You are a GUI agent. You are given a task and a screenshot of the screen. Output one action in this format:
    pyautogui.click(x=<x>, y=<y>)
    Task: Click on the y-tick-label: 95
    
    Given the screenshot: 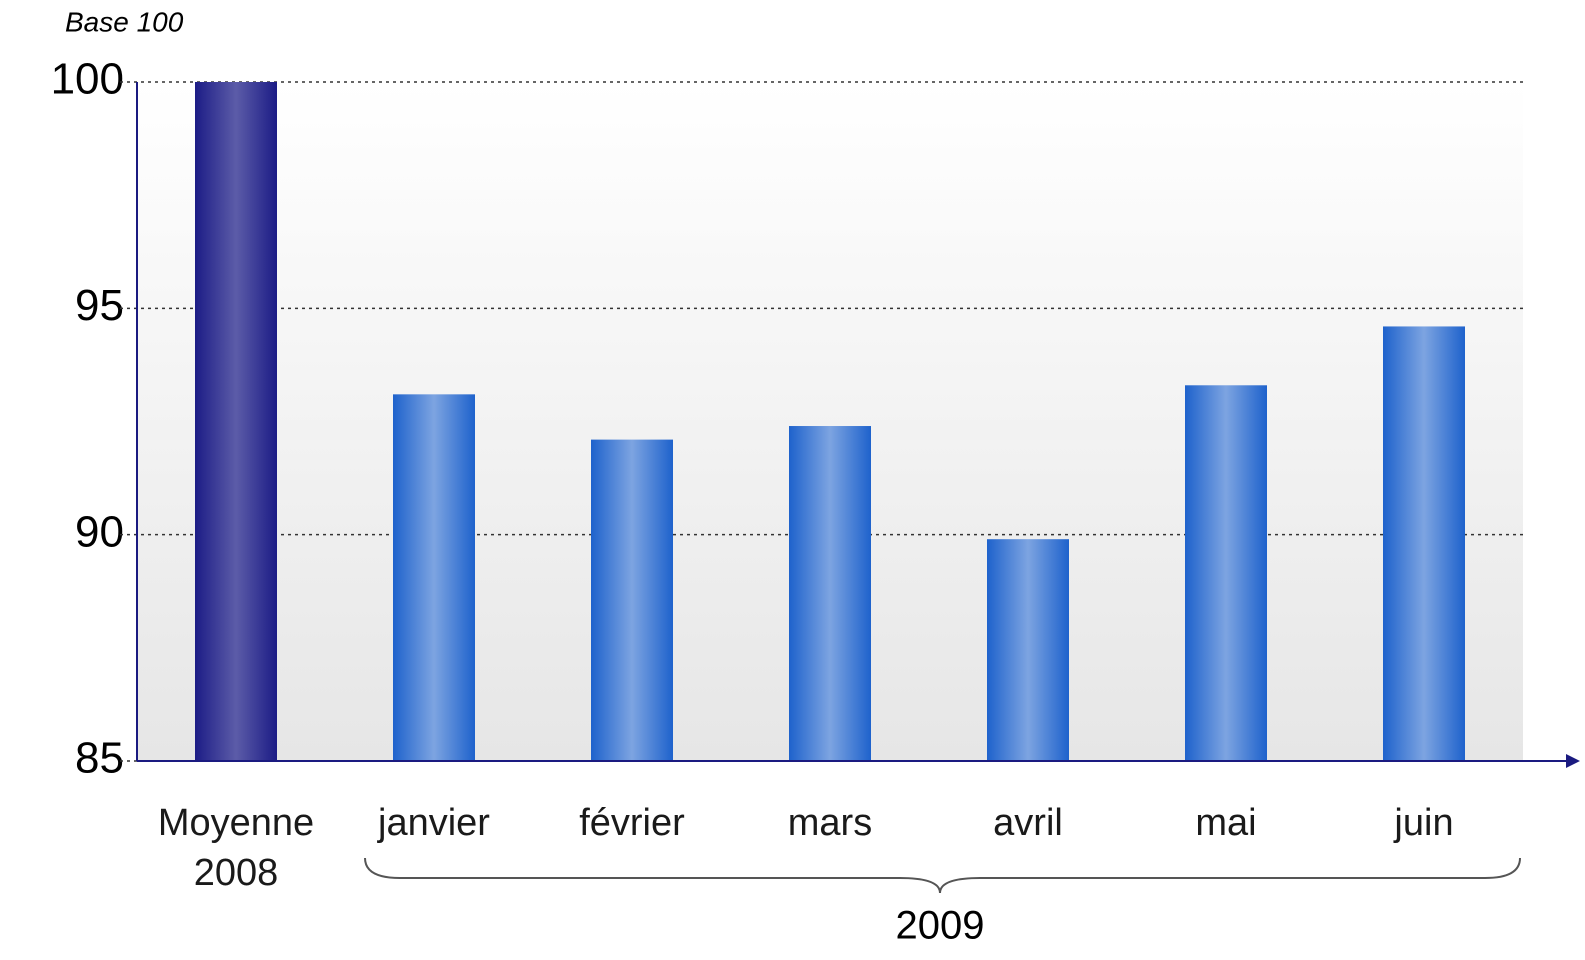 What is the action you would take?
    pyautogui.click(x=99, y=305)
    